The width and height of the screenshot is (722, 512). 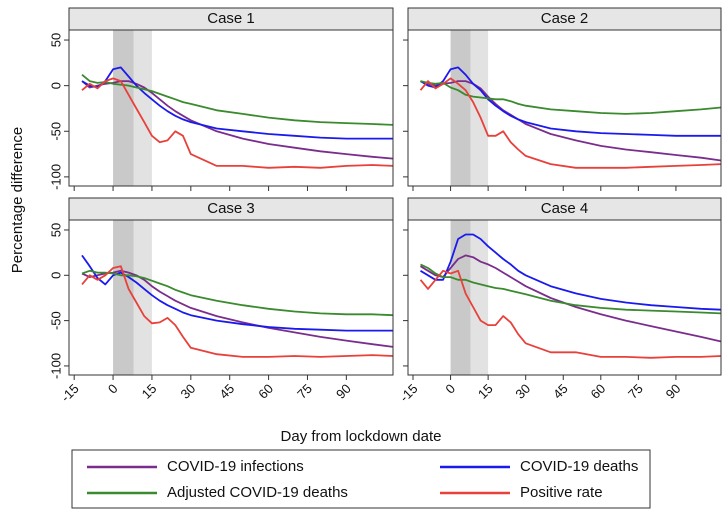 I want to click on legend-label: COVID-19 infections, so click(x=235, y=466).